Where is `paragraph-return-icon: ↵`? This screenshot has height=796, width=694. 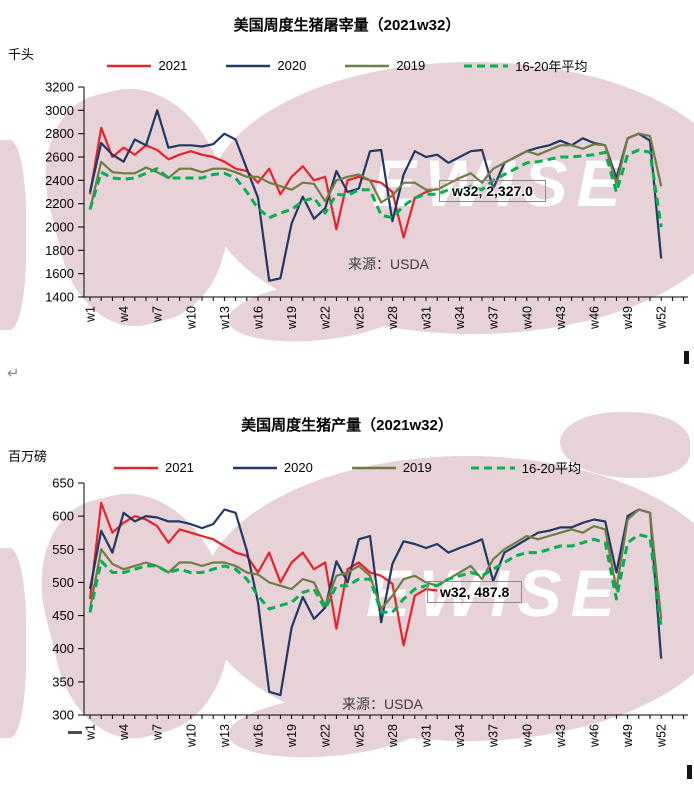 paragraph-return-icon: ↵ is located at coordinates (13, 373).